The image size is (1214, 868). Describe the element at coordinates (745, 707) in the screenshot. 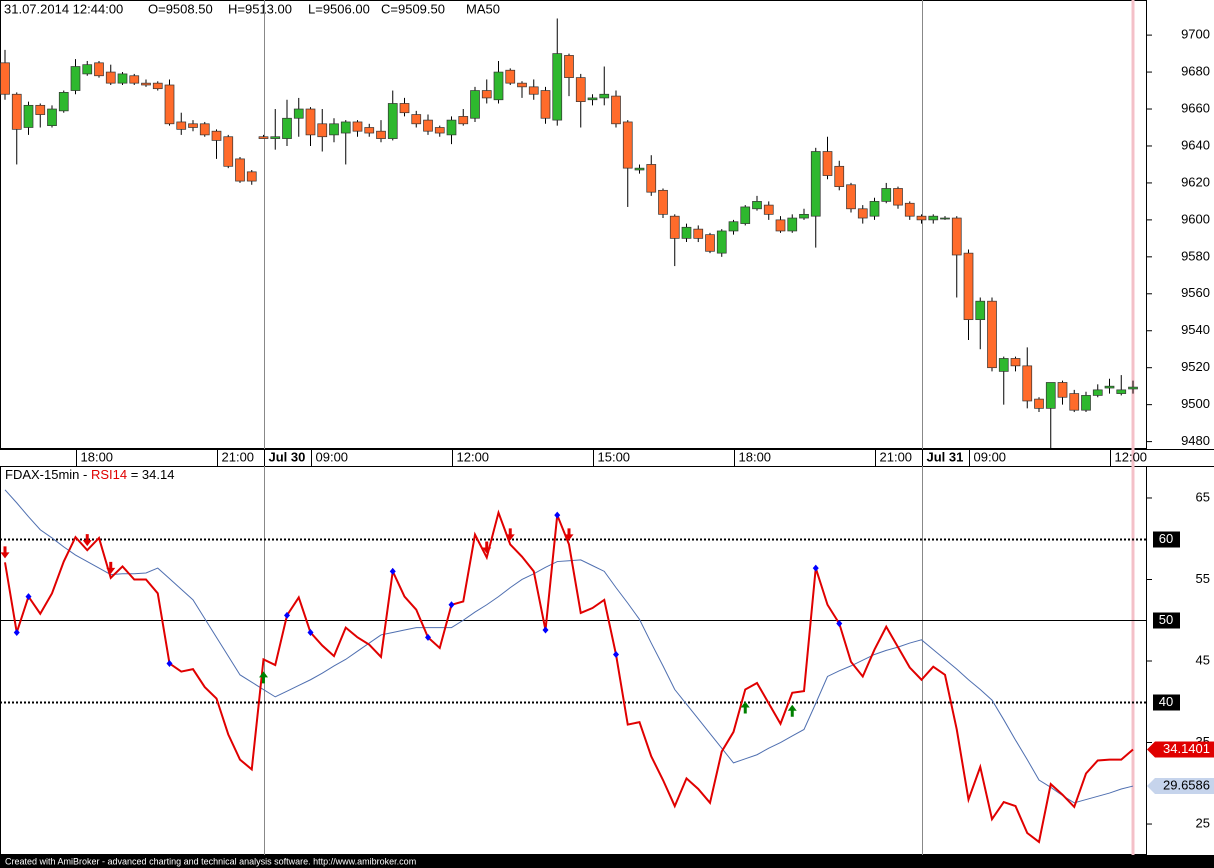

I see `buy-arrow` at that location.